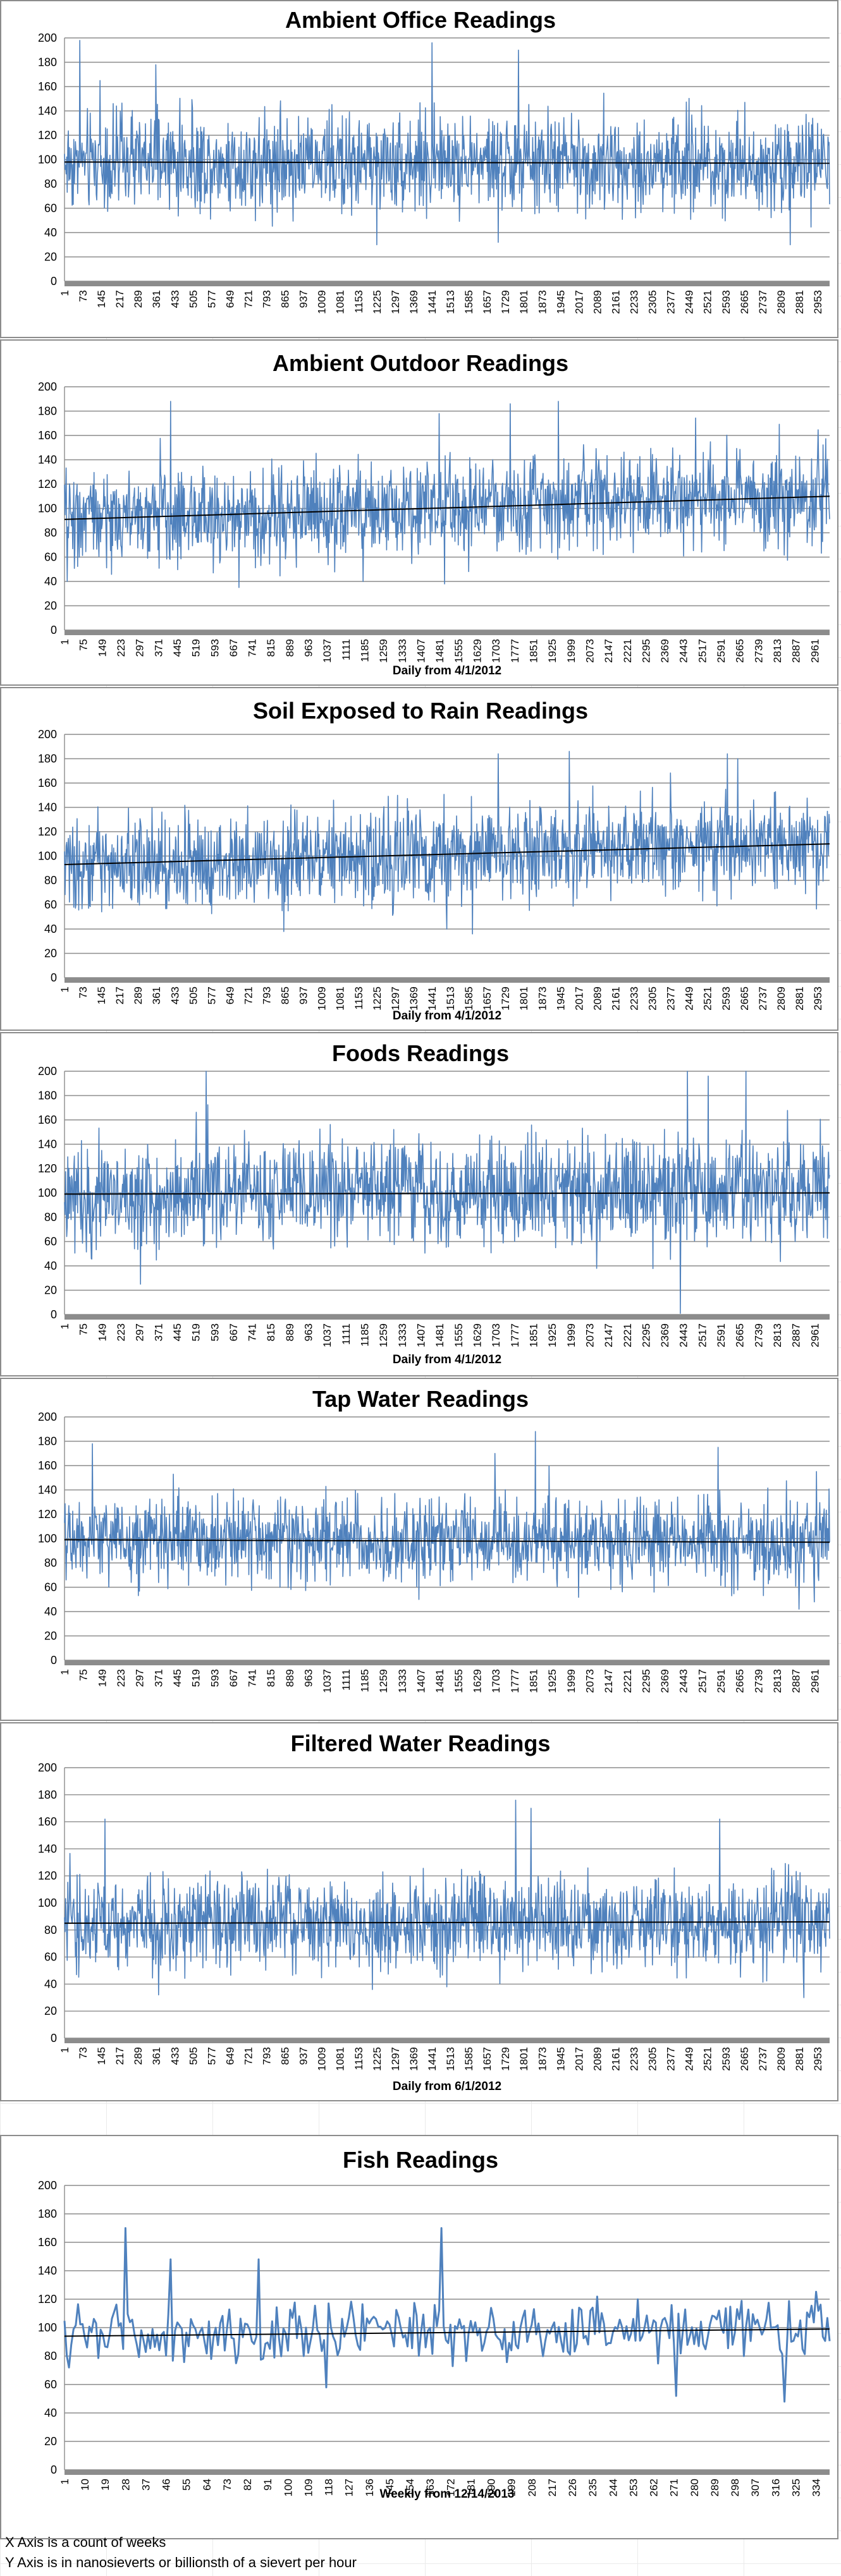  What do you see at coordinates (671, 2059) in the screenshot?
I see `x-tick-label: 2377` at bounding box center [671, 2059].